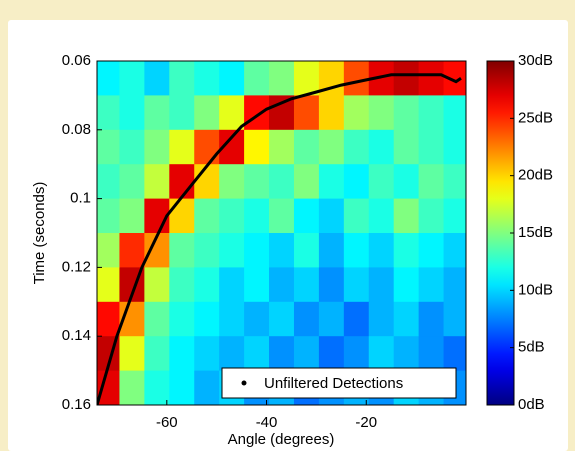 The height and width of the screenshot is (451, 575). What do you see at coordinates (535, 232) in the screenshot?
I see `colorbar-label: 15dB` at bounding box center [535, 232].